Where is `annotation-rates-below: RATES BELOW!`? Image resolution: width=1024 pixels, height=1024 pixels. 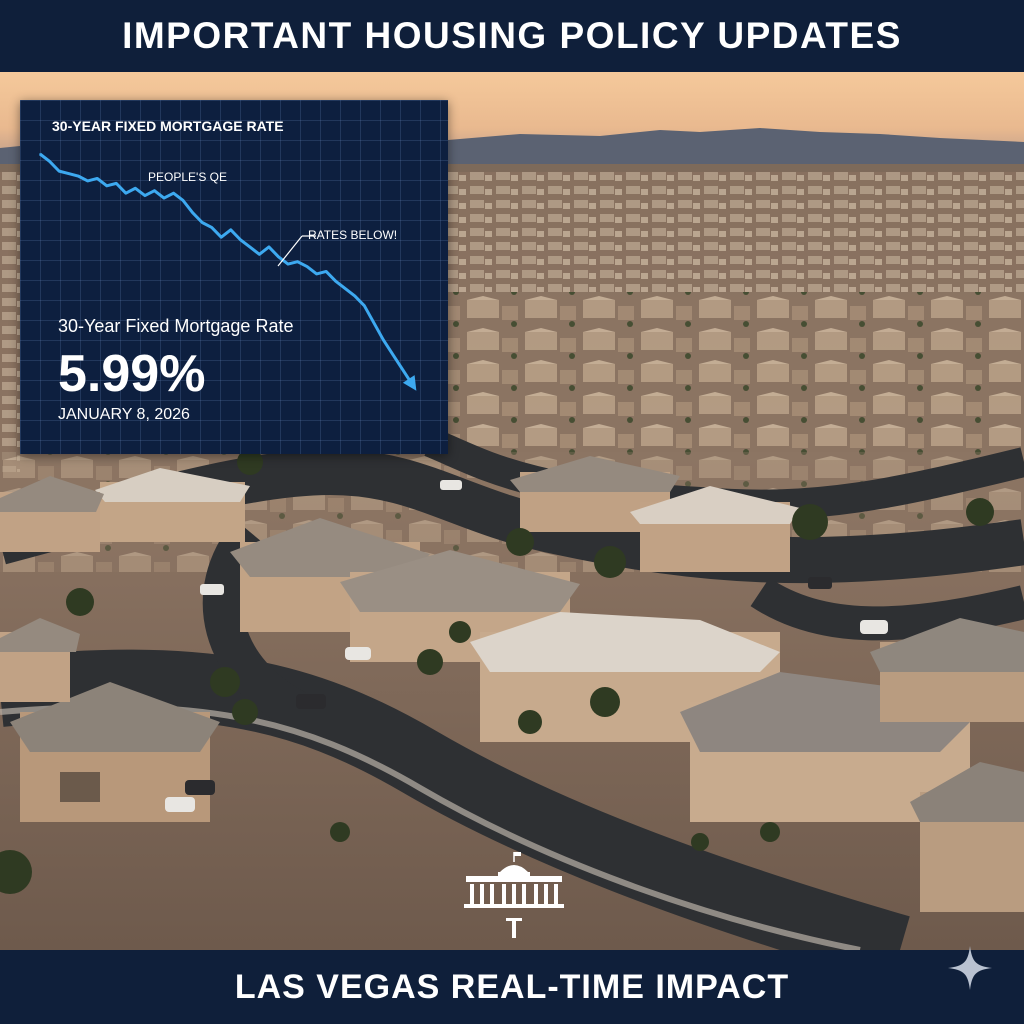 annotation-rates-below: RATES BELOW! is located at coordinates (353, 235).